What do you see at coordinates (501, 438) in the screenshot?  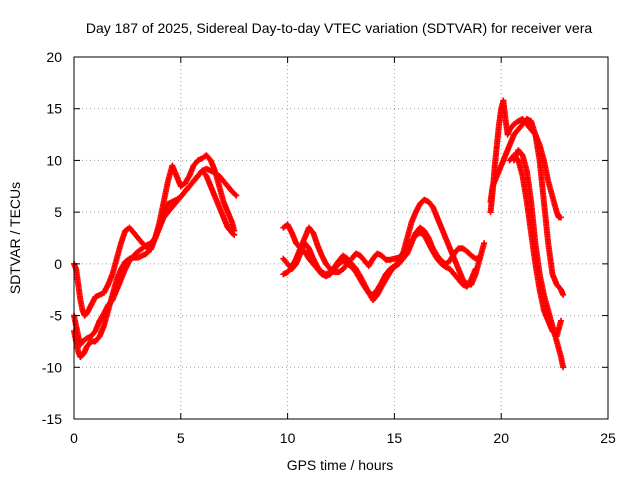 I see `x-tick-label: 20` at bounding box center [501, 438].